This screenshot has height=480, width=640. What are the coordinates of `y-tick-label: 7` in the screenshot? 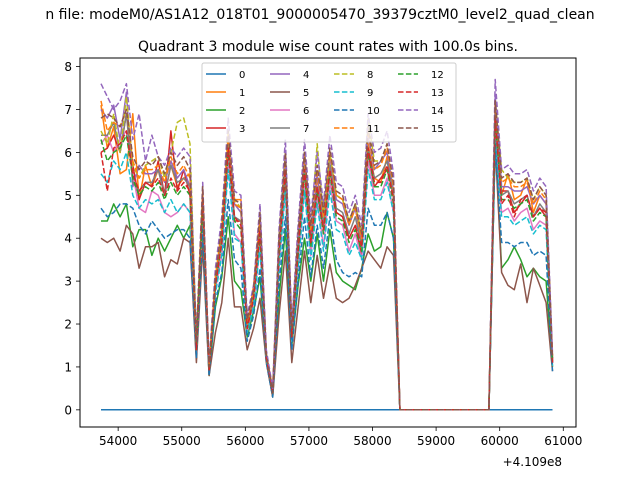 It's located at (68, 110).